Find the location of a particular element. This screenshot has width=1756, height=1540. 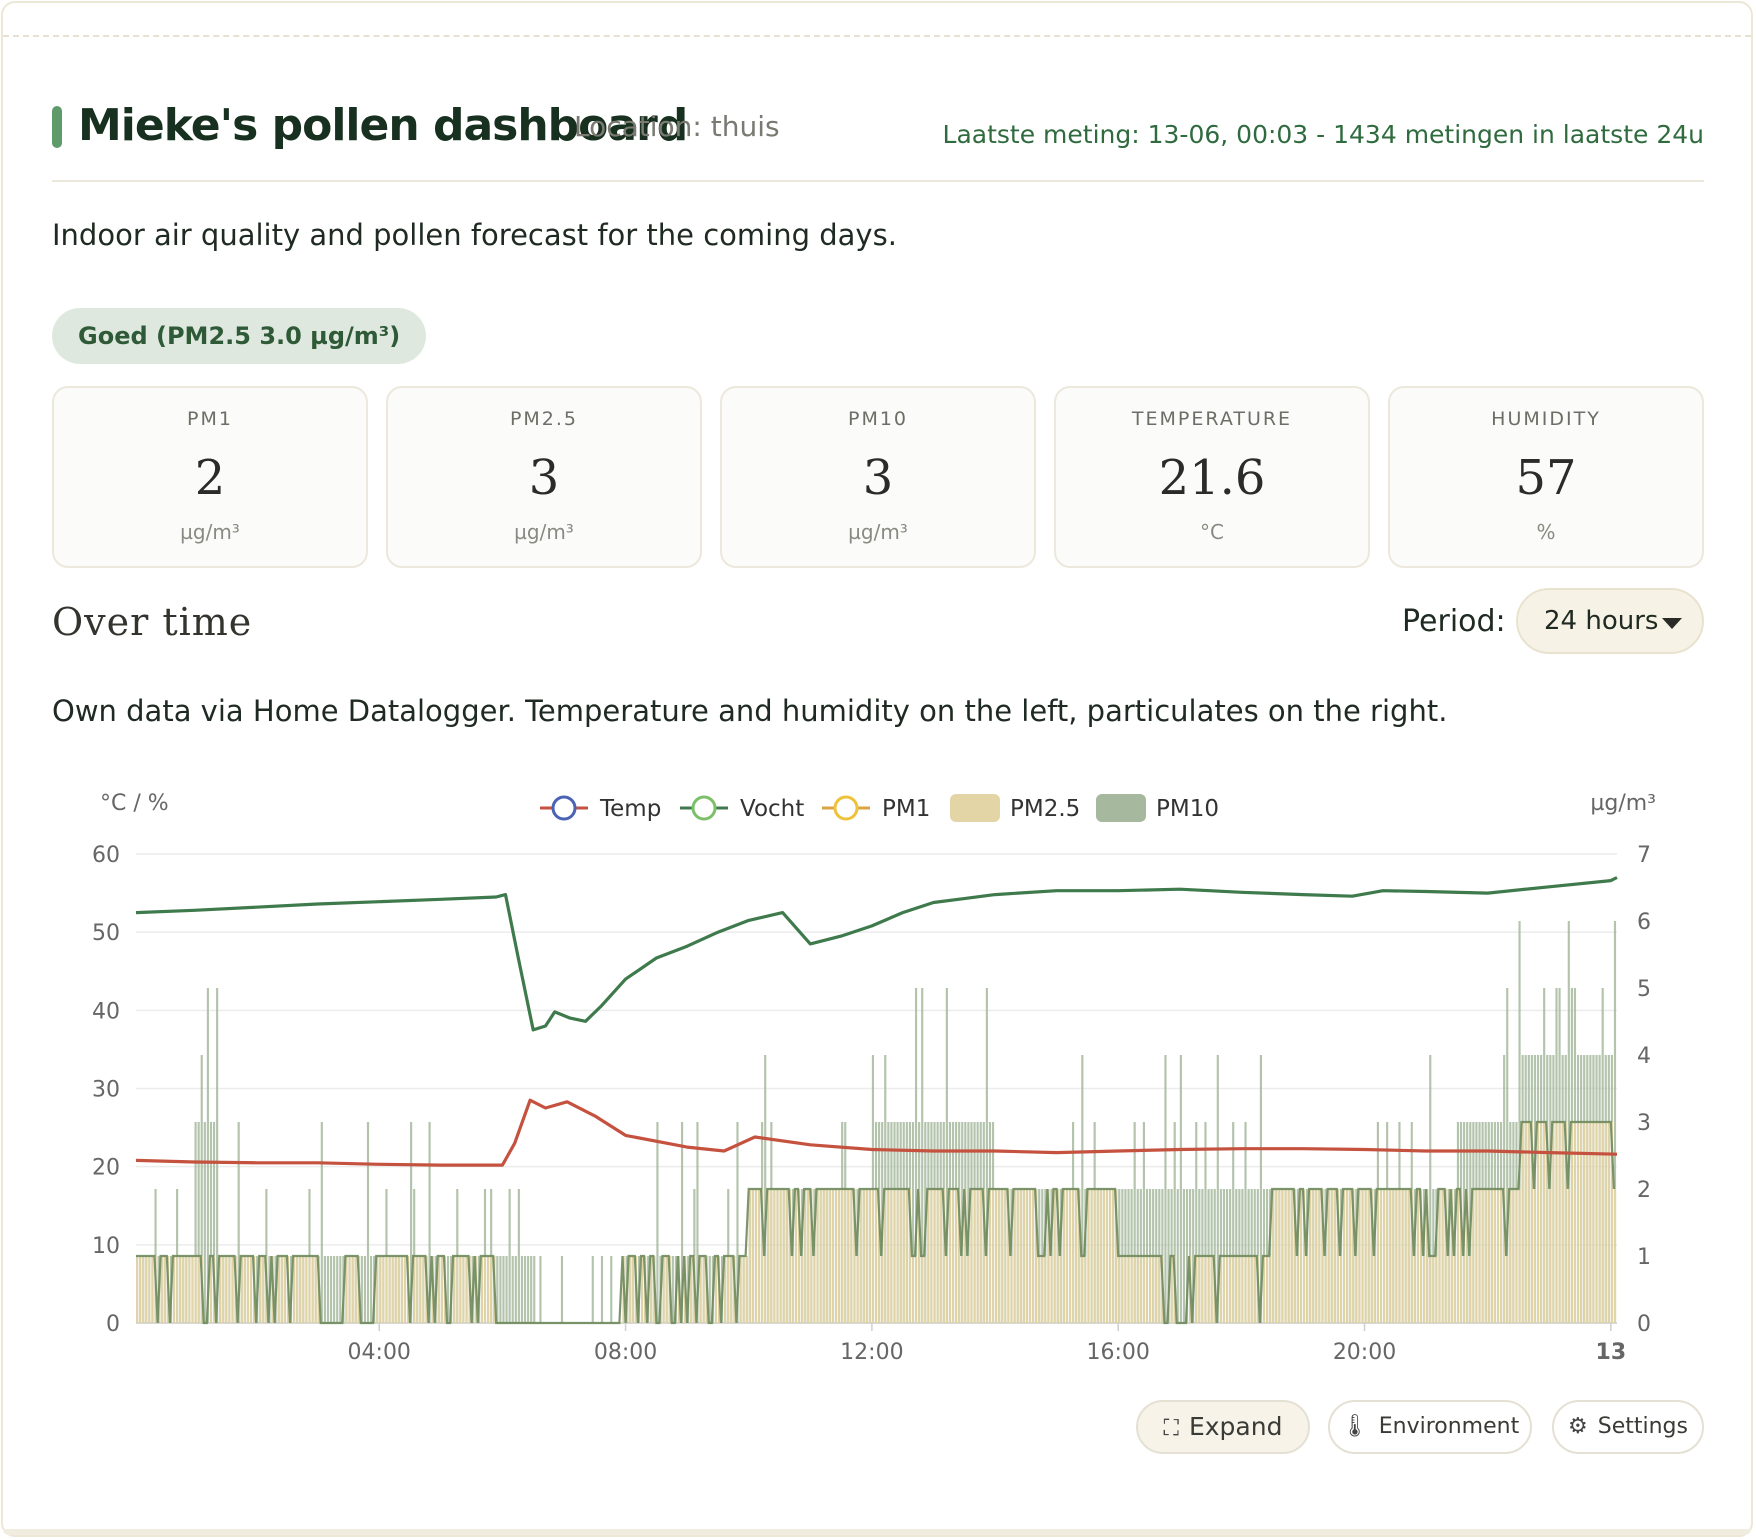

environment-button: 🌡 Environment is located at coordinates (1430, 1427).